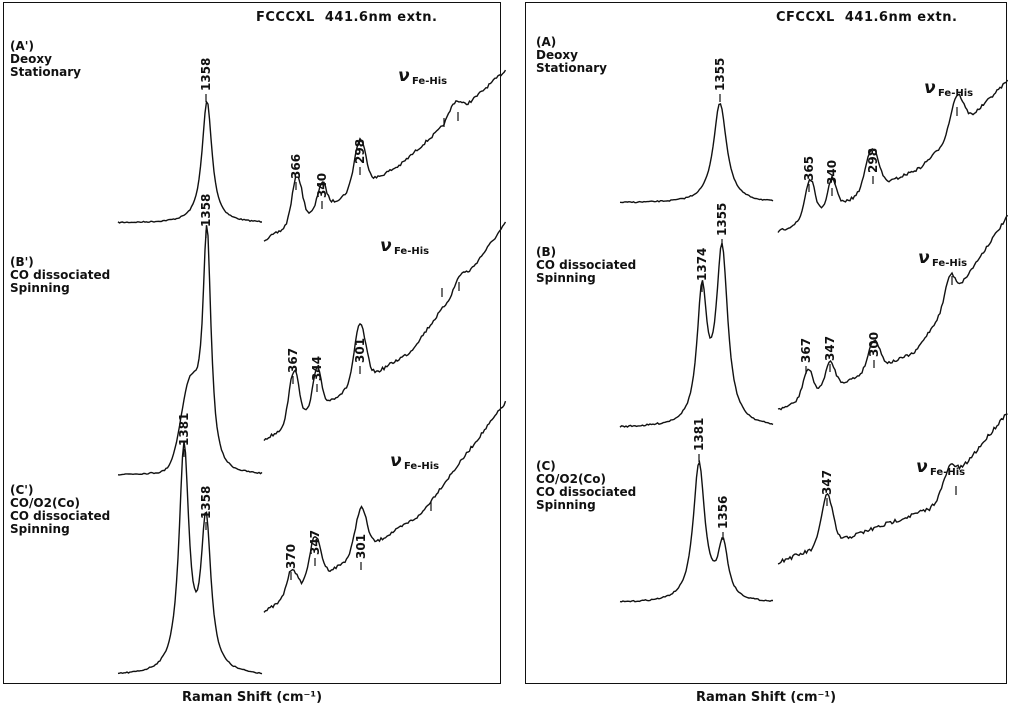  What do you see at coordinates (22, 490) in the screenshot?
I see `trace-label-line: (C')` at bounding box center [22, 490].